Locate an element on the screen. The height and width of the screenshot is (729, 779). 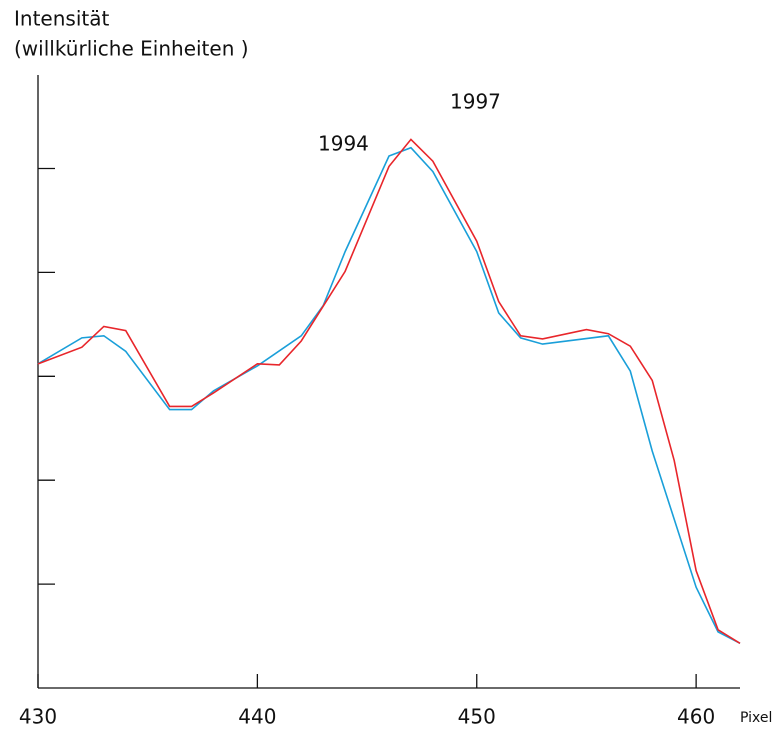
x-axis-label: Pixel is located at coordinates (756, 718).